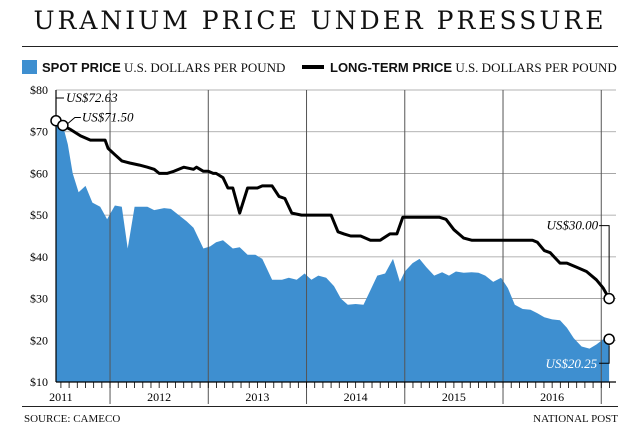  Describe the element at coordinates (313, 67) in the screenshot. I see `long-term-swatch` at that location.